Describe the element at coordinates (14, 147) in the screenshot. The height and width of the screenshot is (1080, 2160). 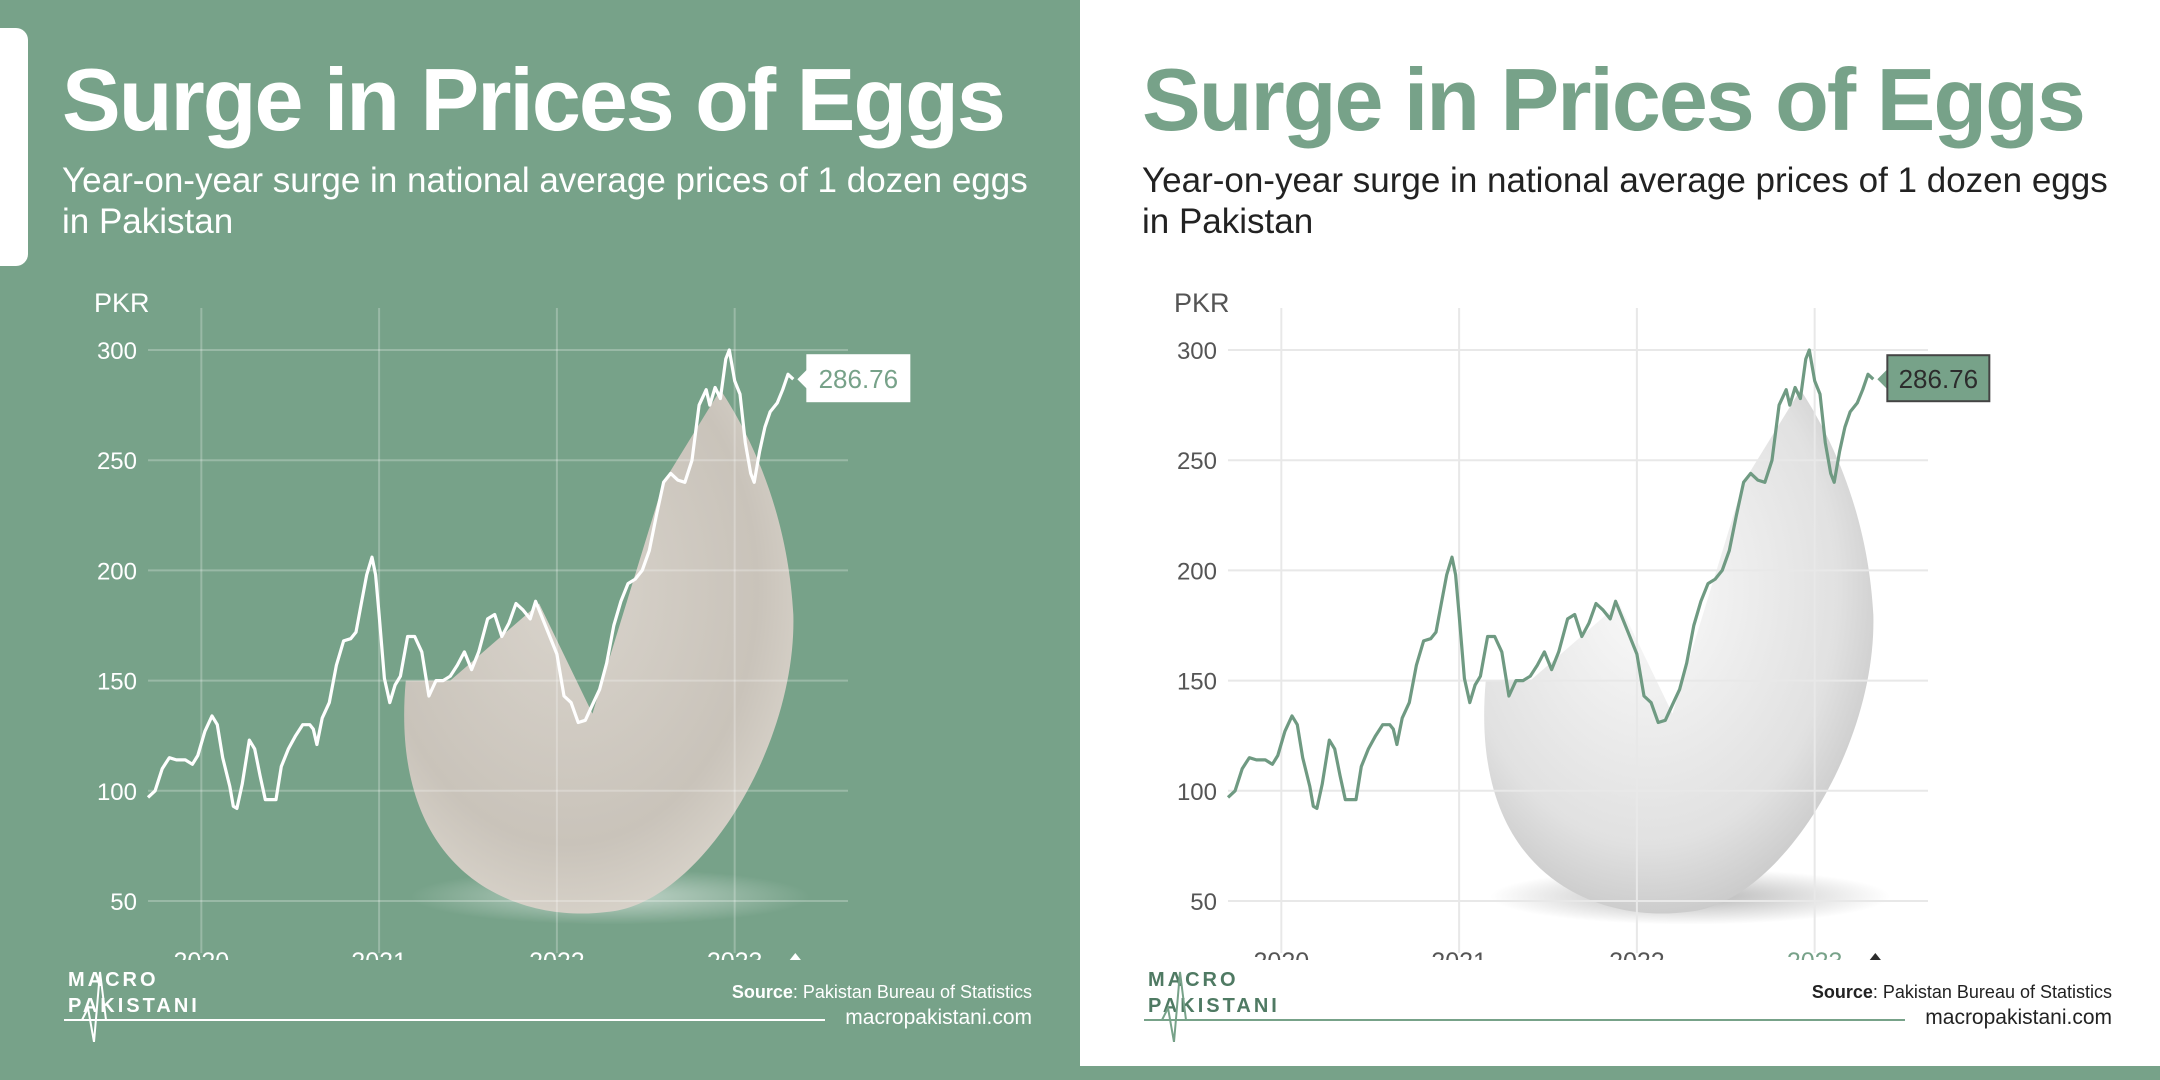
I see `decorative-tab` at that location.